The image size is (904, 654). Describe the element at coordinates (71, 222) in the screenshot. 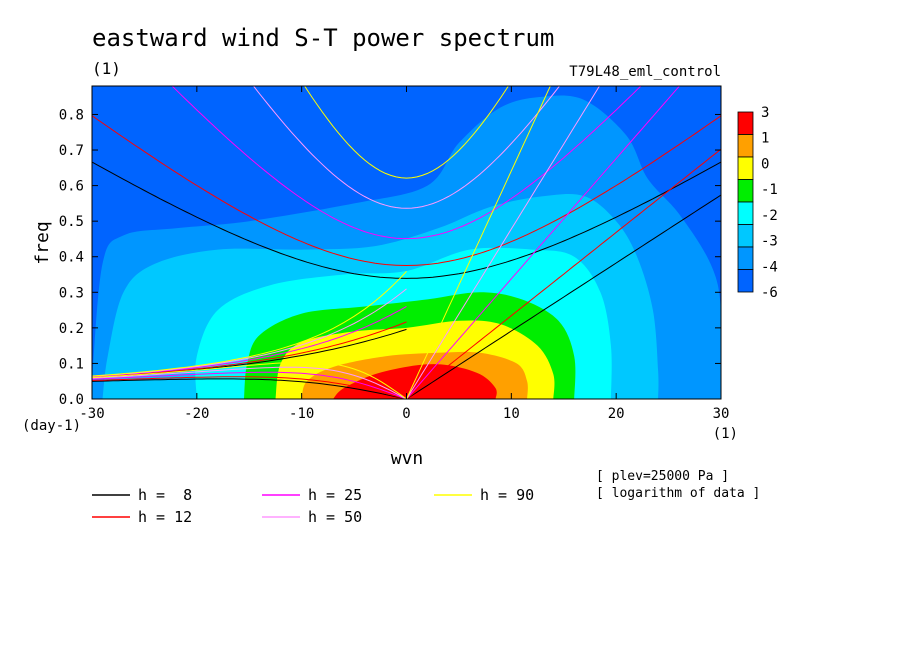

I see `y-tick-label: 0.5` at that location.